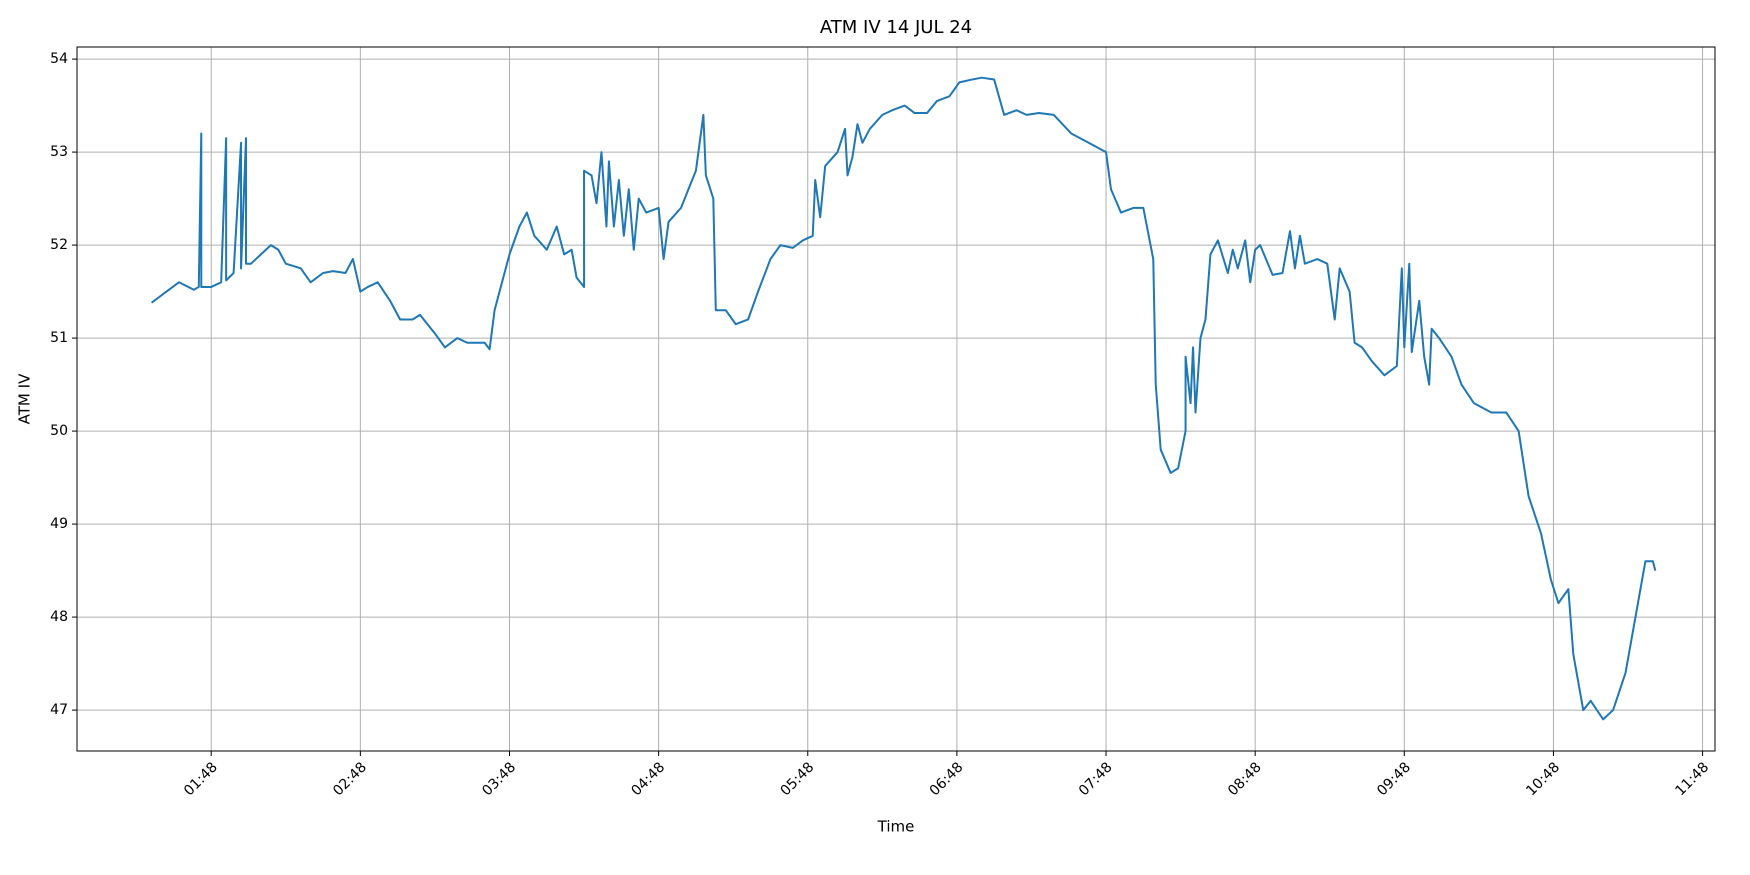 This screenshot has height=875, width=1750. I want to click on y-tick-label: 52, so click(59, 245).